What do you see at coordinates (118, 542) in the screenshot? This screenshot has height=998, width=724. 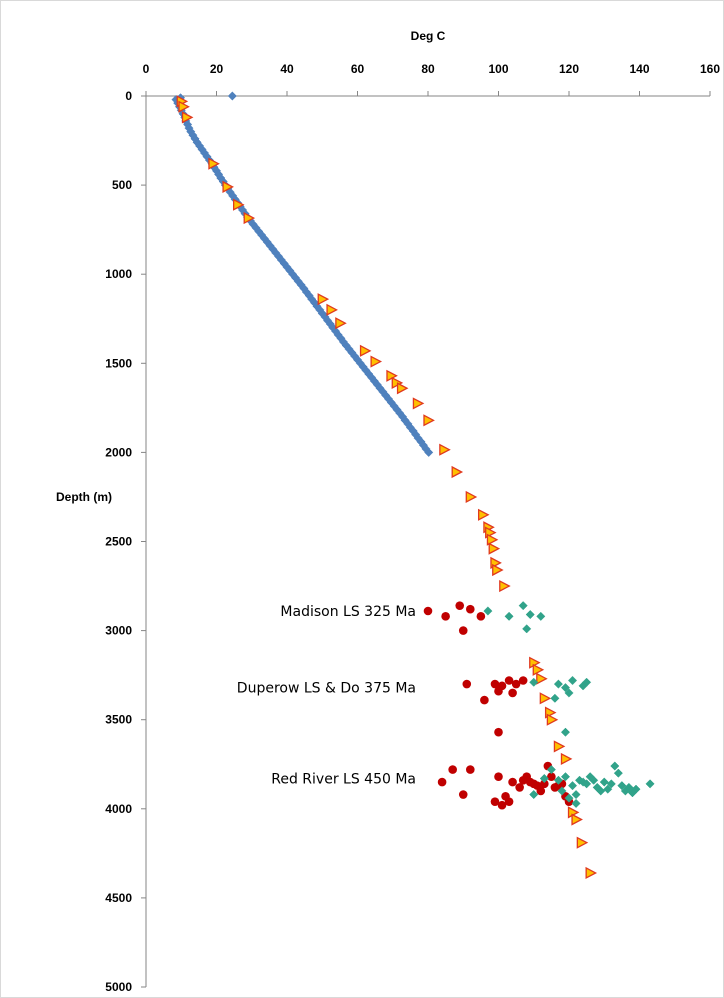 I see `y-tick-label: 2500` at bounding box center [118, 542].